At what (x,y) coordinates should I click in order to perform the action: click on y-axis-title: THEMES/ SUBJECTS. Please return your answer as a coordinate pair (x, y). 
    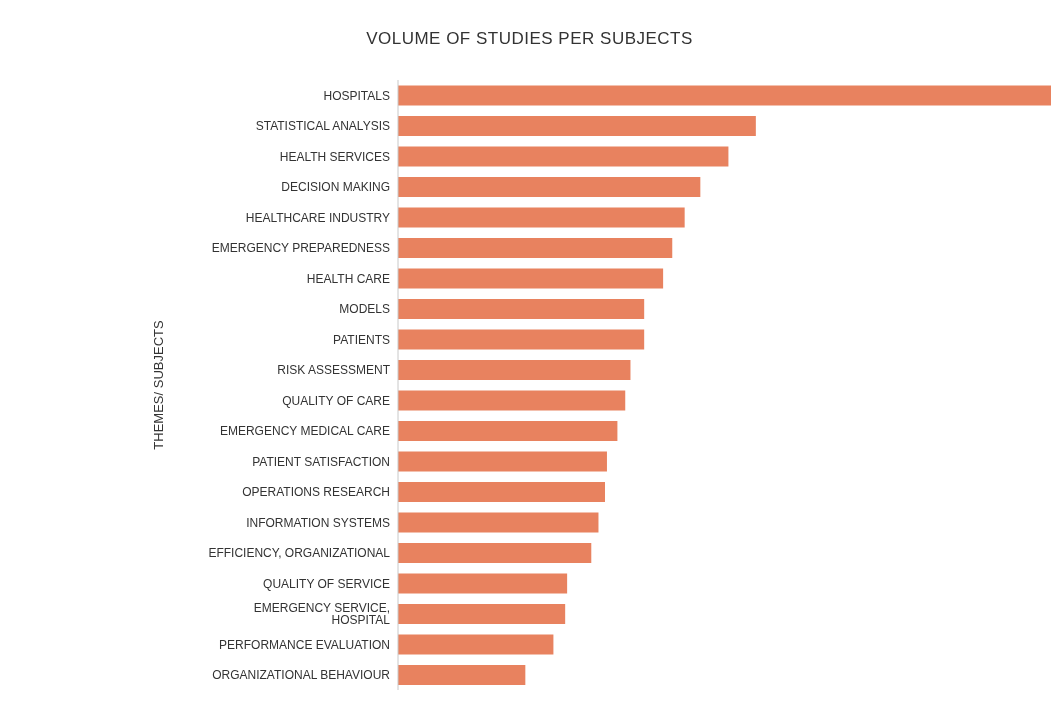
    Looking at the image, I should click on (158, 385).